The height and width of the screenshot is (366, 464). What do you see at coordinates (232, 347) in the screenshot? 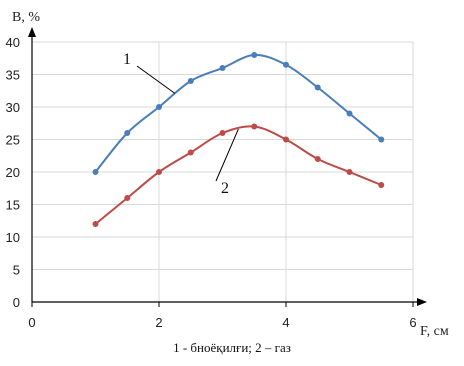
I see `chart-caption: 1 - бноёқилғи; 2 – газ` at bounding box center [232, 347].